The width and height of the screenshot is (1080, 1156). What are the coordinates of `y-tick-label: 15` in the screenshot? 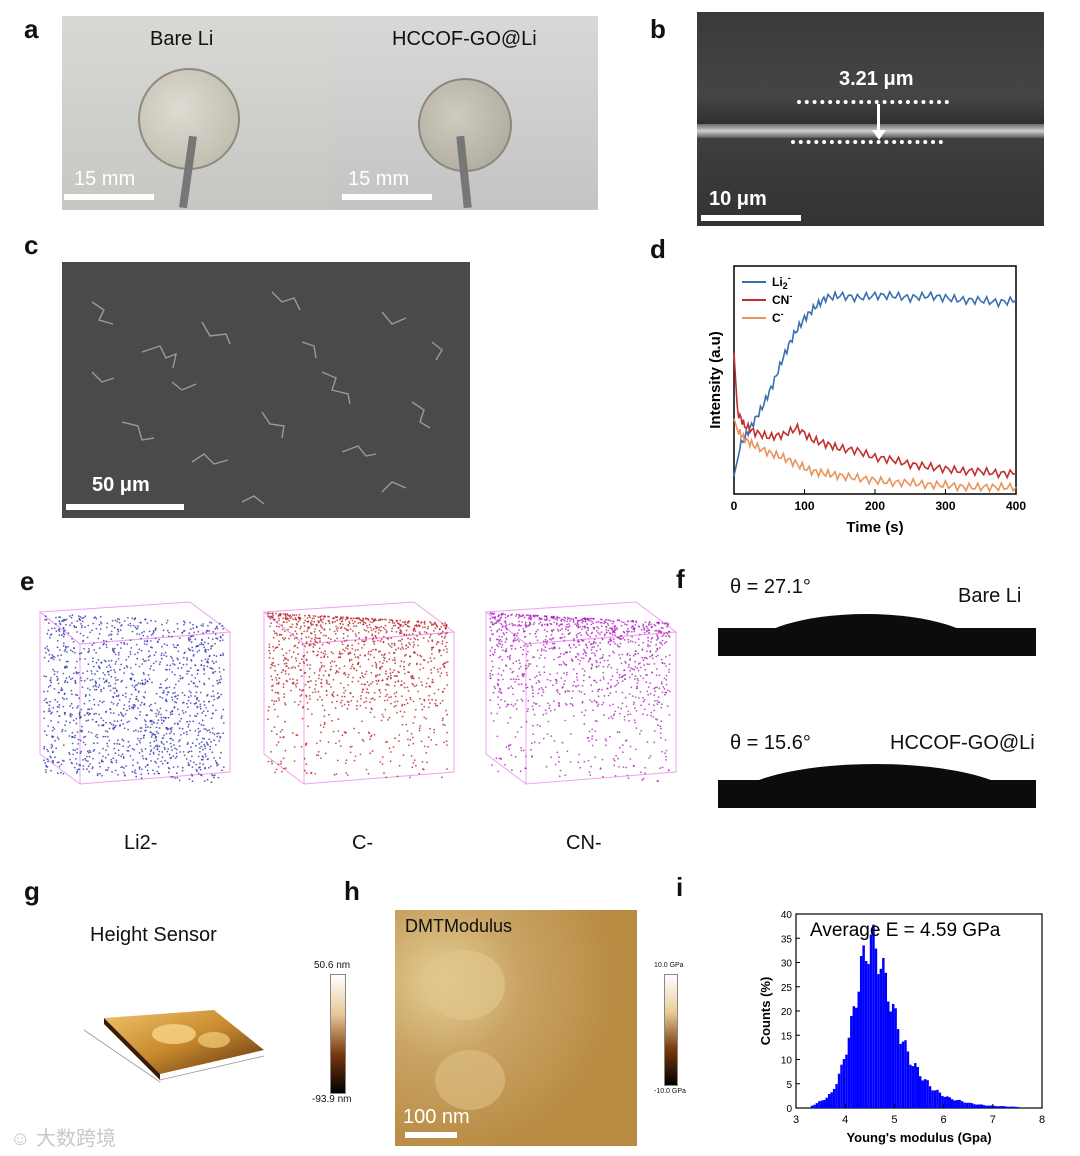 It's located at (787, 1036).